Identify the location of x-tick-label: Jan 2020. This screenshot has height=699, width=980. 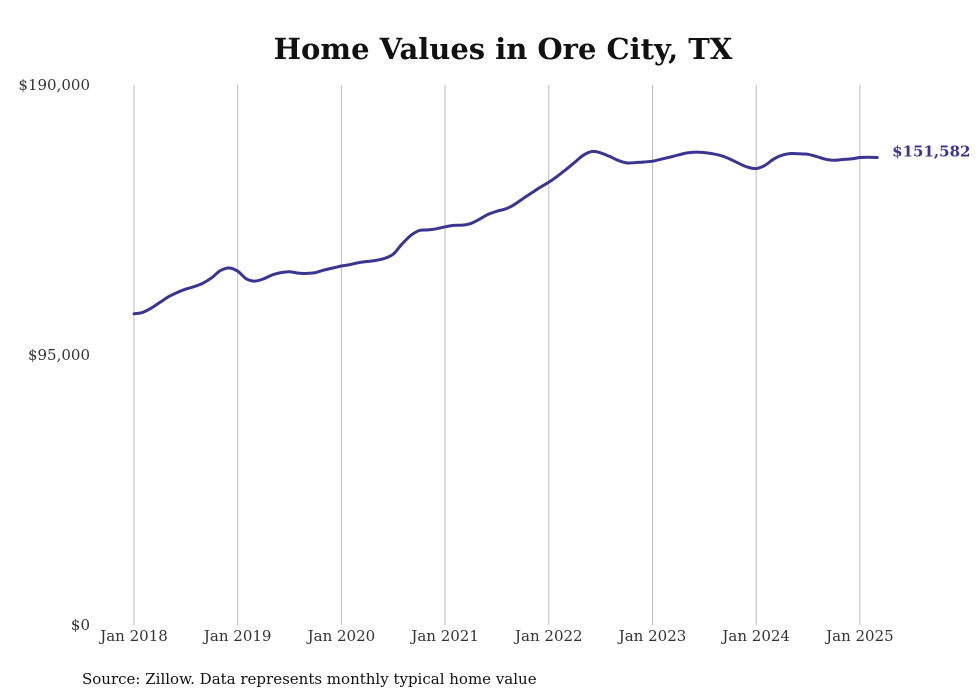
(341, 636).